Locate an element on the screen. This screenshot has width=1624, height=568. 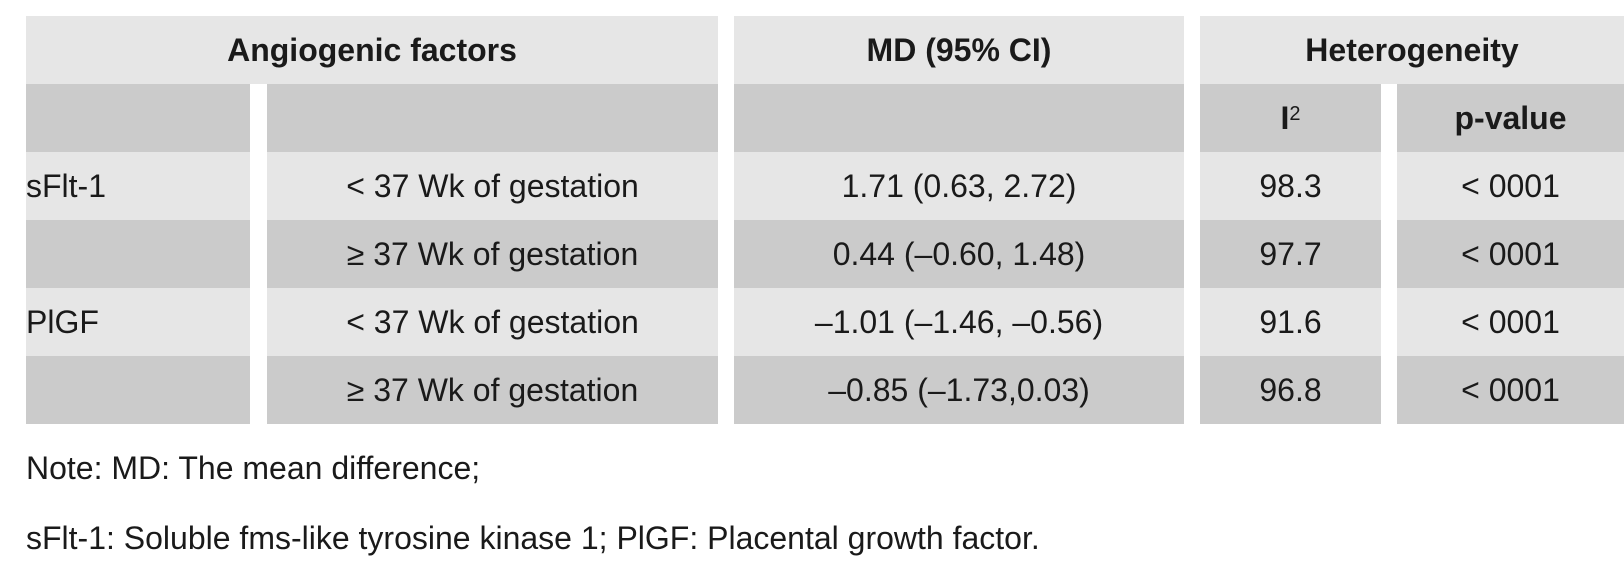
header-pvalue: p-value is located at coordinates (1510, 118).